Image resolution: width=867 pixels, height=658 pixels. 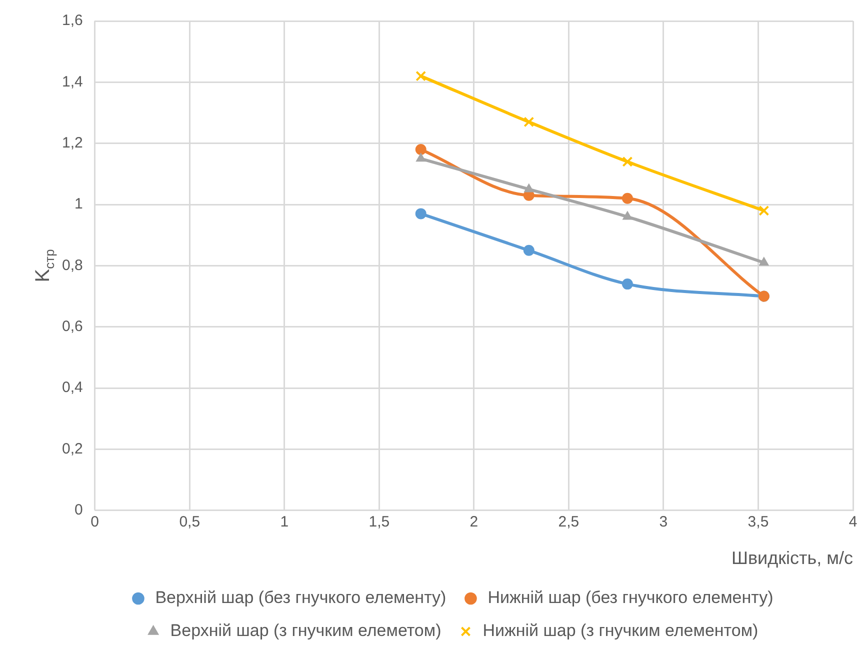 What do you see at coordinates (72, 265) in the screenshot?
I see `y-tick-label: 0,8` at bounding box center [72, 265].